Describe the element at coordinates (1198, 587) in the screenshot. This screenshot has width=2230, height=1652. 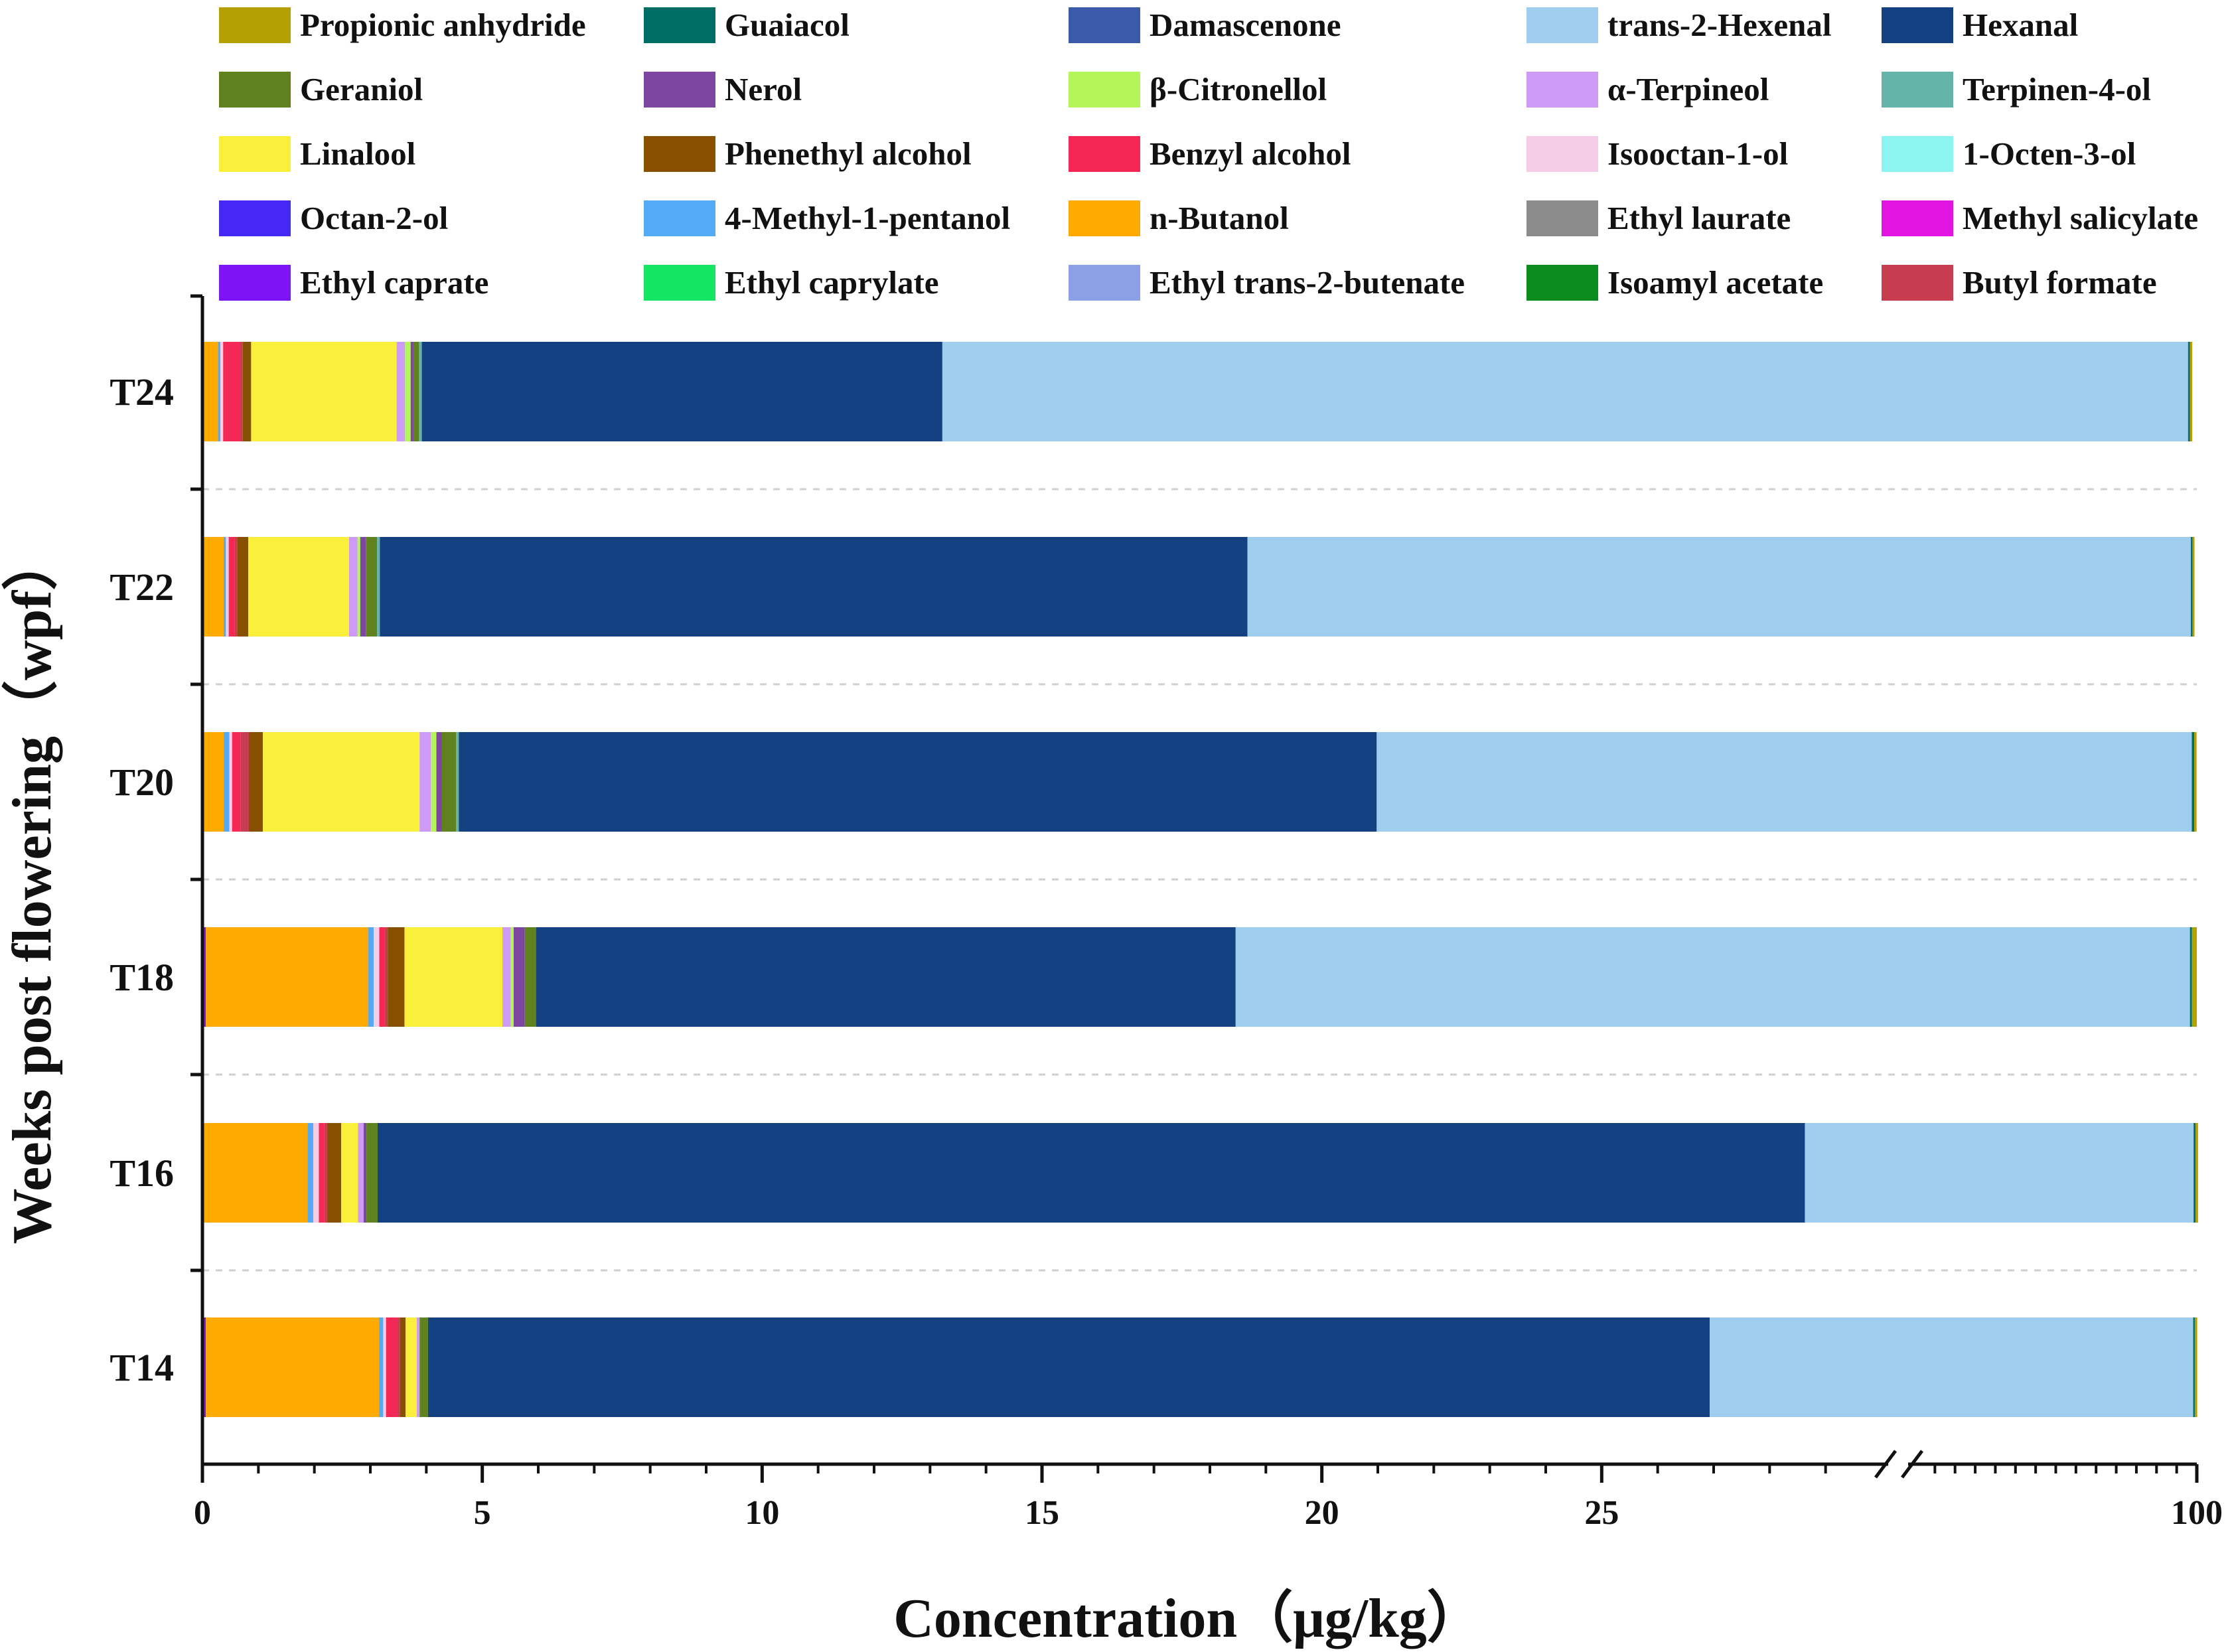
I see `bar-t22` at that location.